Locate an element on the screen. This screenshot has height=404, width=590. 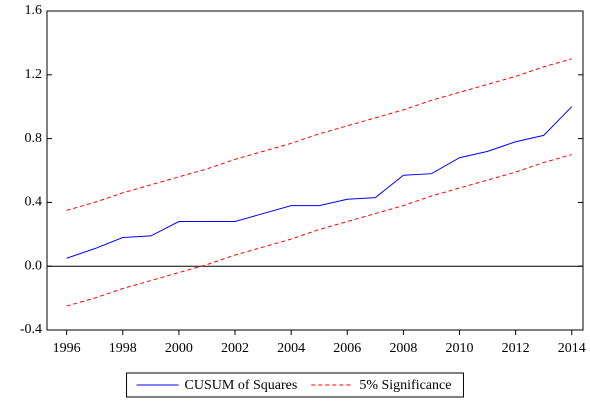
x-tick-label: 2000 is located at coordinates (179, 348).